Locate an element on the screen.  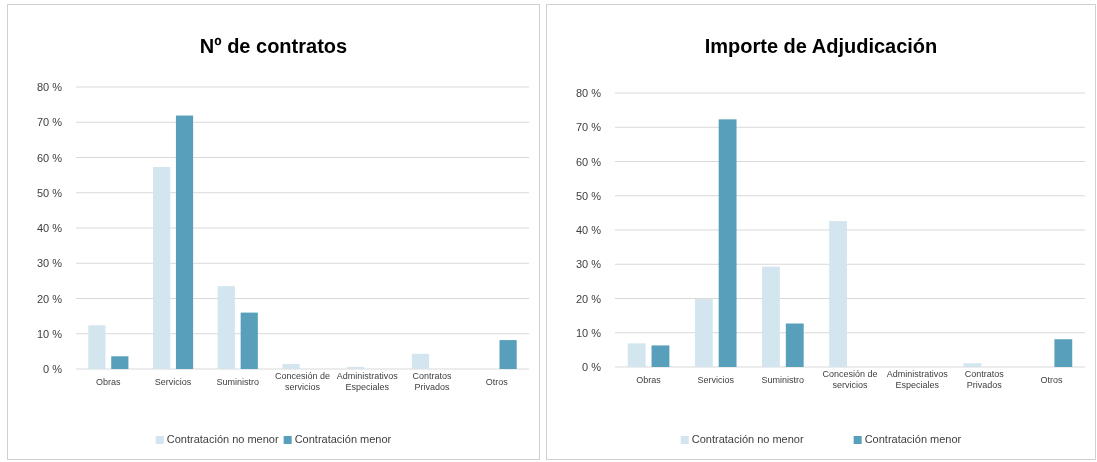
chart-title: Importe de Adjudicación is located at coordinates (821, 46).